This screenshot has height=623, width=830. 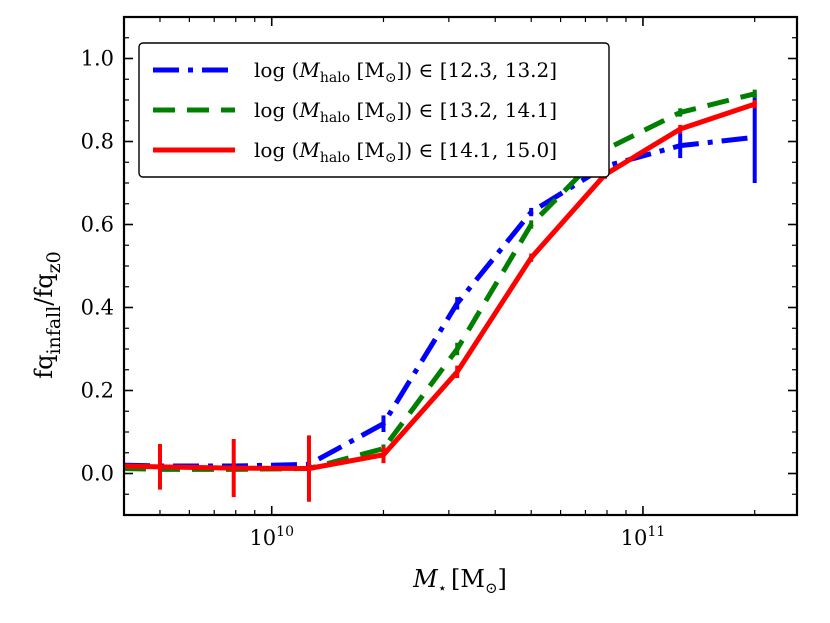 What do you see at coordinates (97, 225) in the screenshot?
I see `y-tick-label: 0.6` at bounding box center [97, 225].